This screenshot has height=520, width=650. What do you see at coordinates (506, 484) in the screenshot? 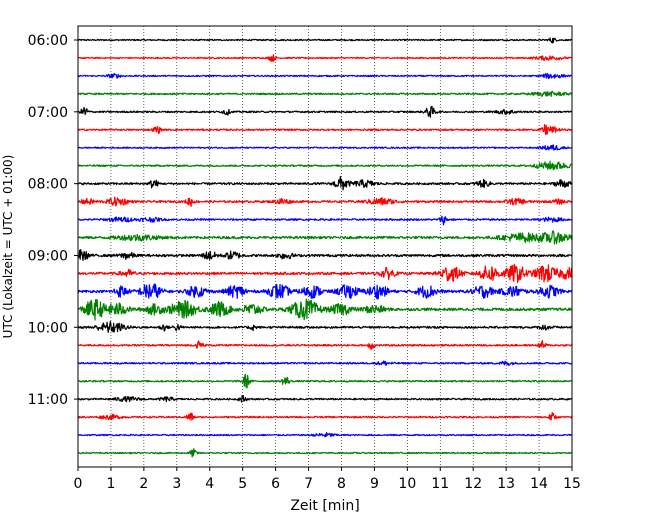
I see `x-tick-label: 13` at bounding box center [506, 484].